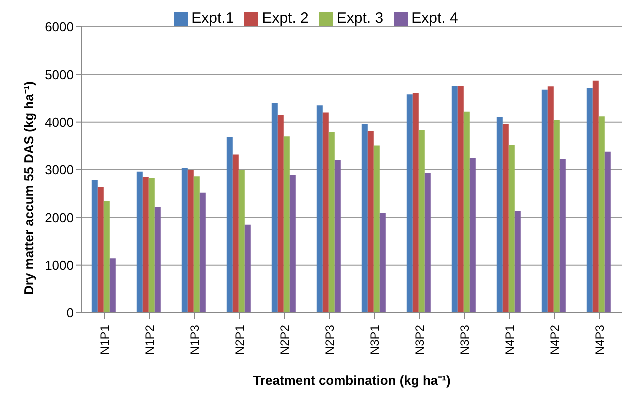 The image size is (640, 397). Describe the element at coordinates (59, 218) in the screenshot. I see `y-tick-label: 2000` at that location.